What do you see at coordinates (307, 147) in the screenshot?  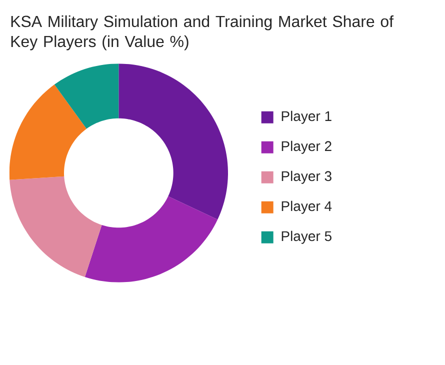 I see `legend-label: Player 2` at bounding box center [307, 147].